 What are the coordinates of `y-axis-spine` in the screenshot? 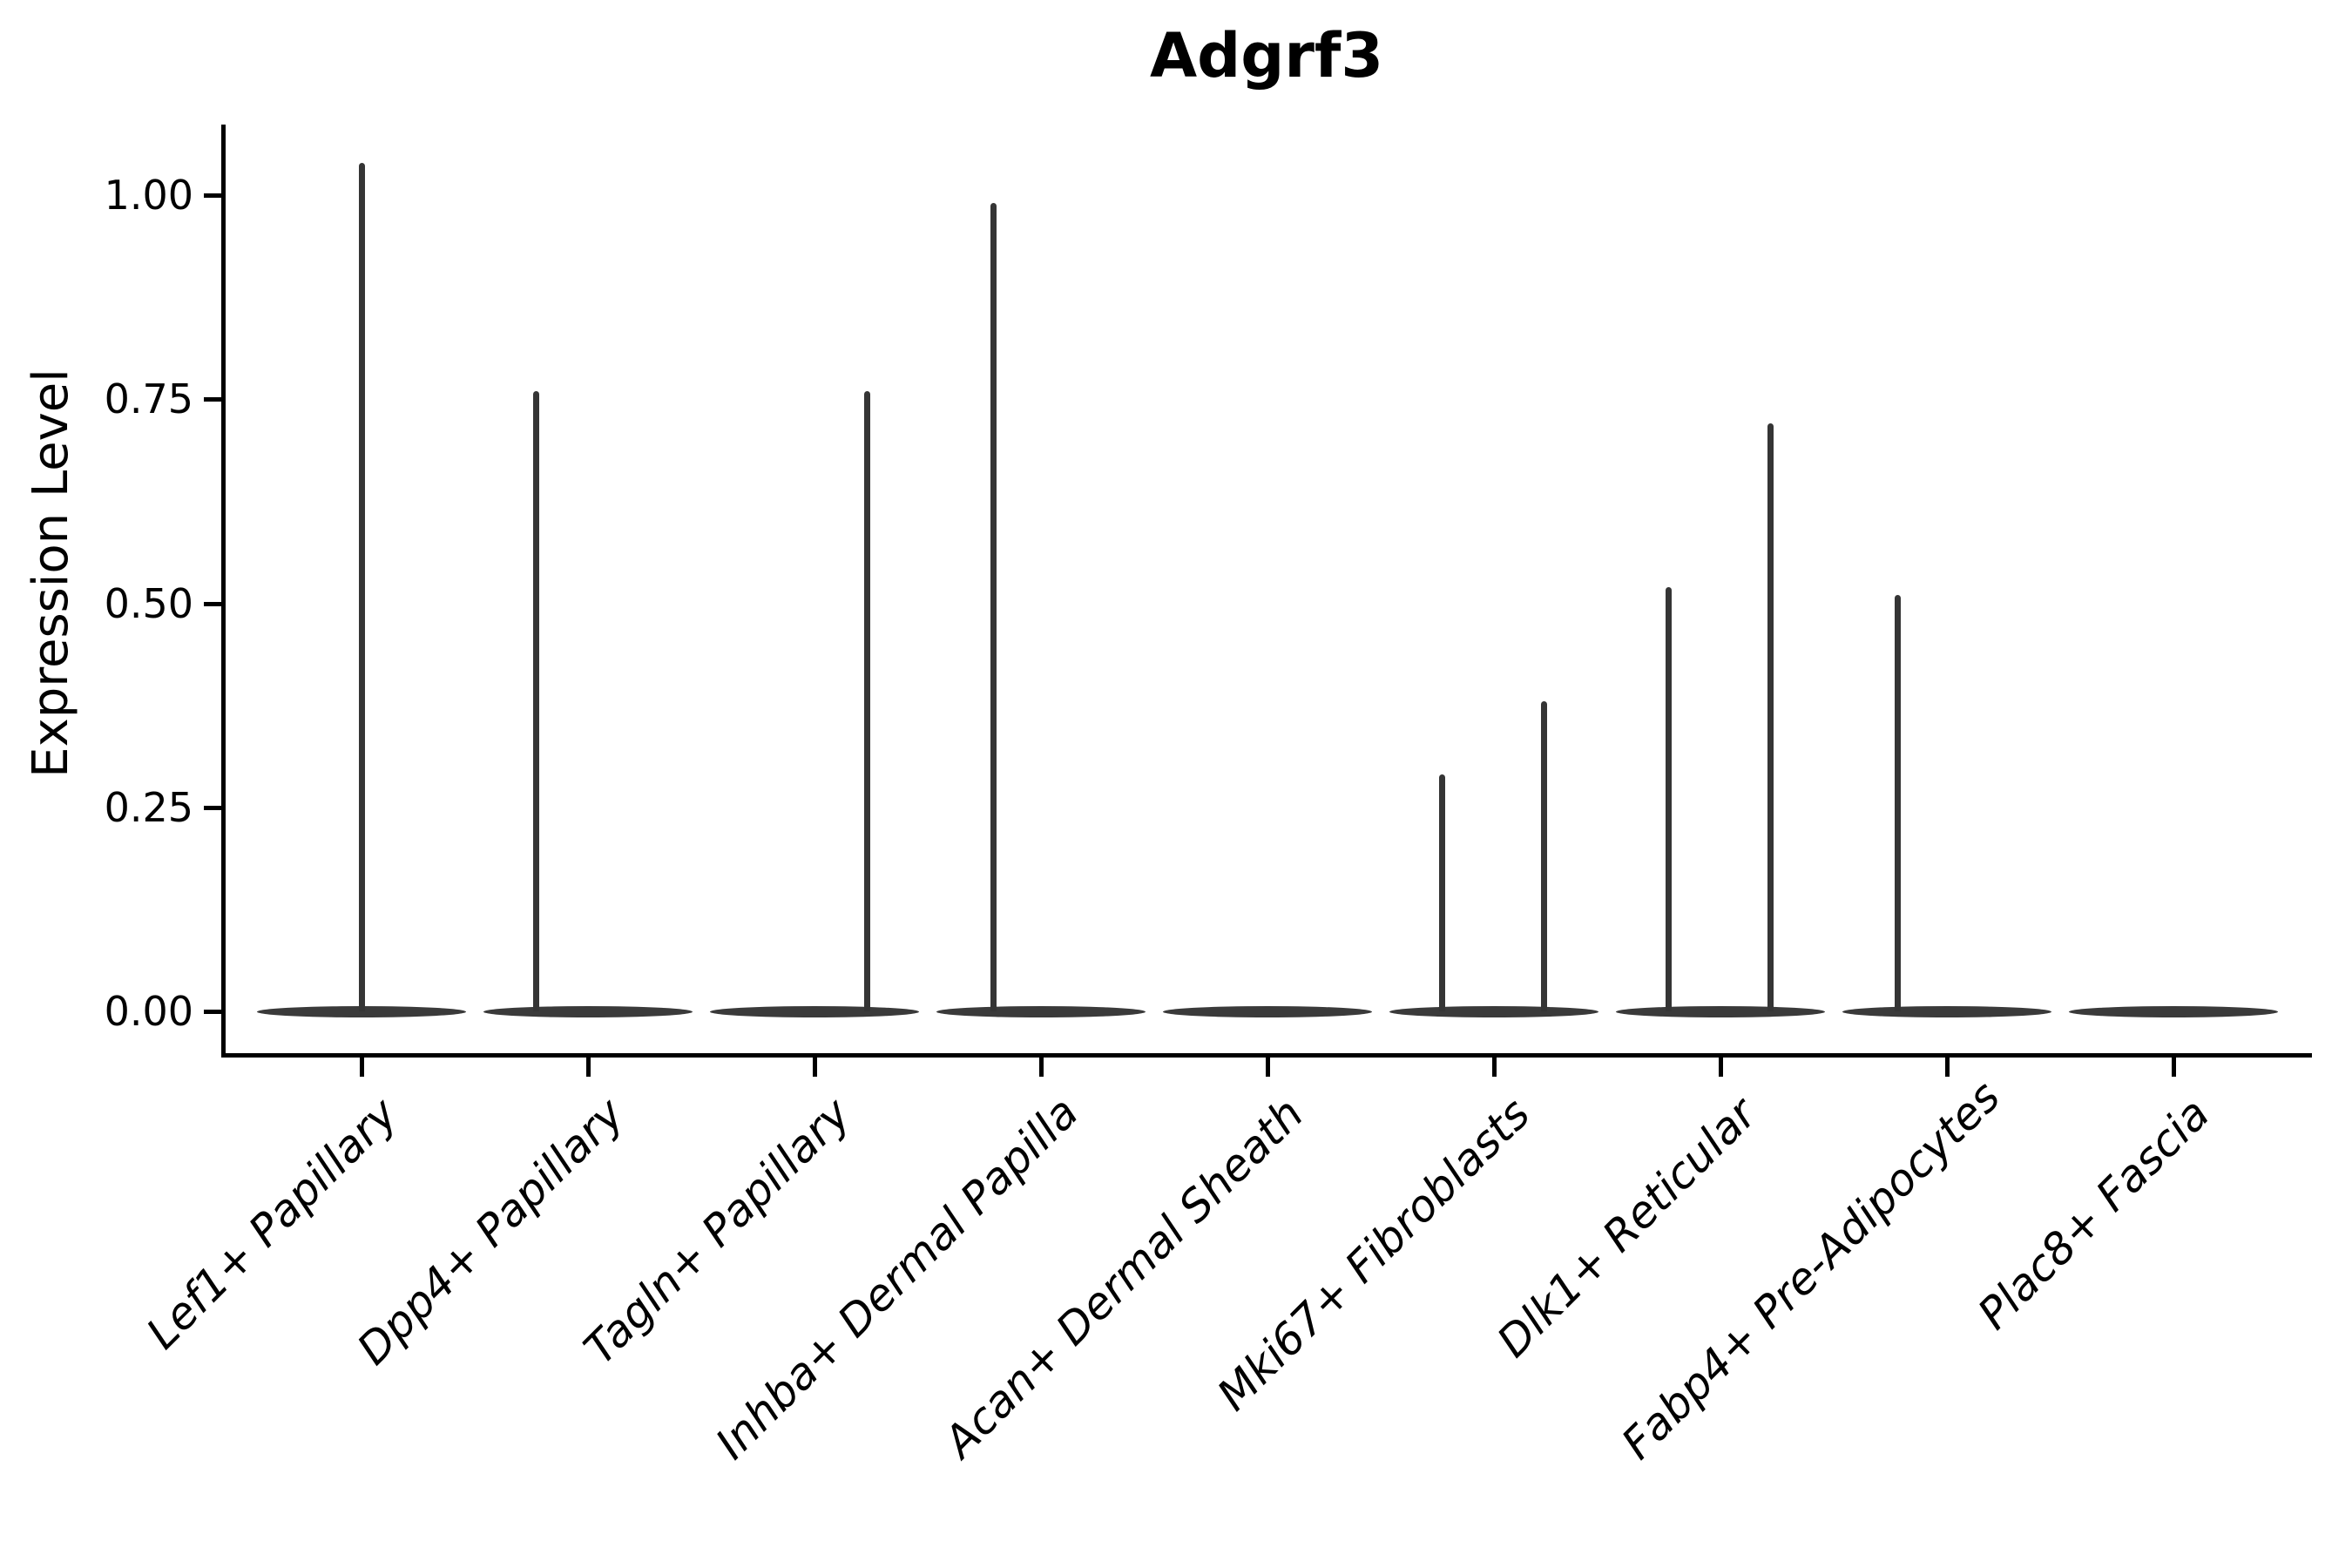 It's located at (223, 591).